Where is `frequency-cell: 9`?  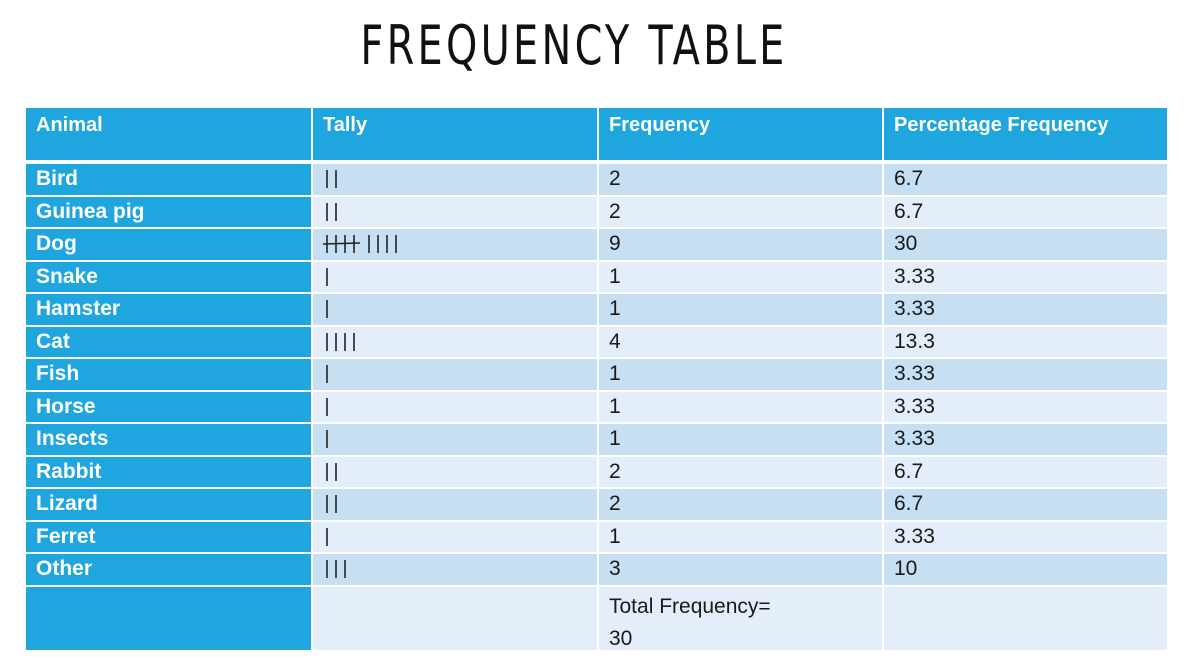 frequency-cell: 9 is located at coordinates (739, 243).